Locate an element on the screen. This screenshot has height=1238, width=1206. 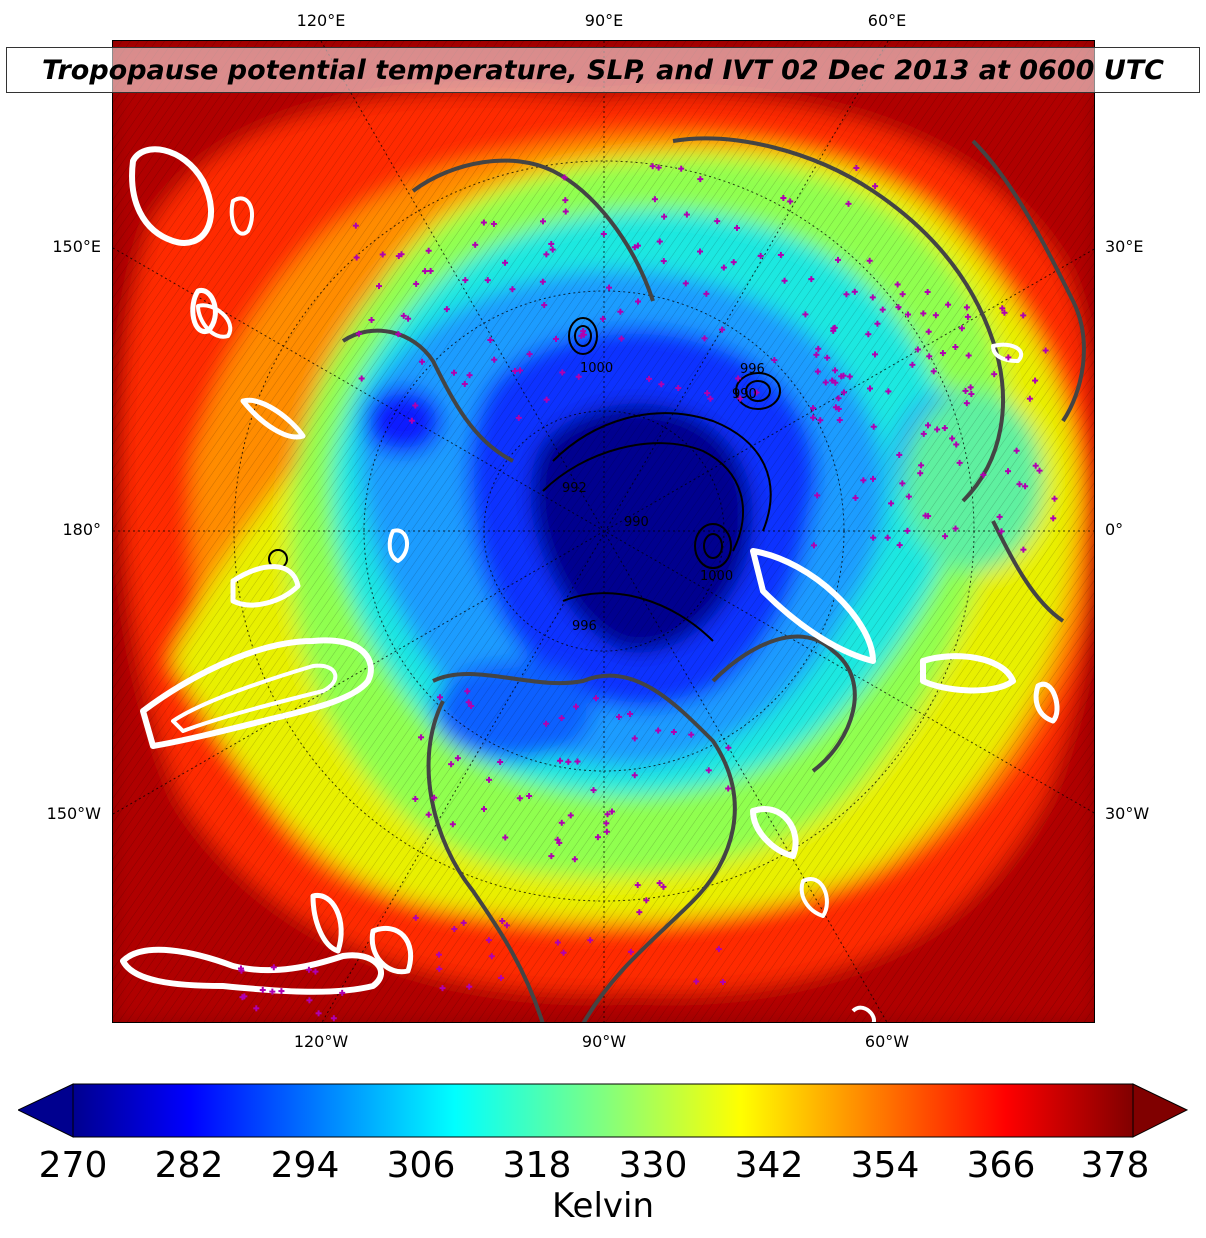
lon-label-top-3: 60°E is located at coordinates (887, 20).